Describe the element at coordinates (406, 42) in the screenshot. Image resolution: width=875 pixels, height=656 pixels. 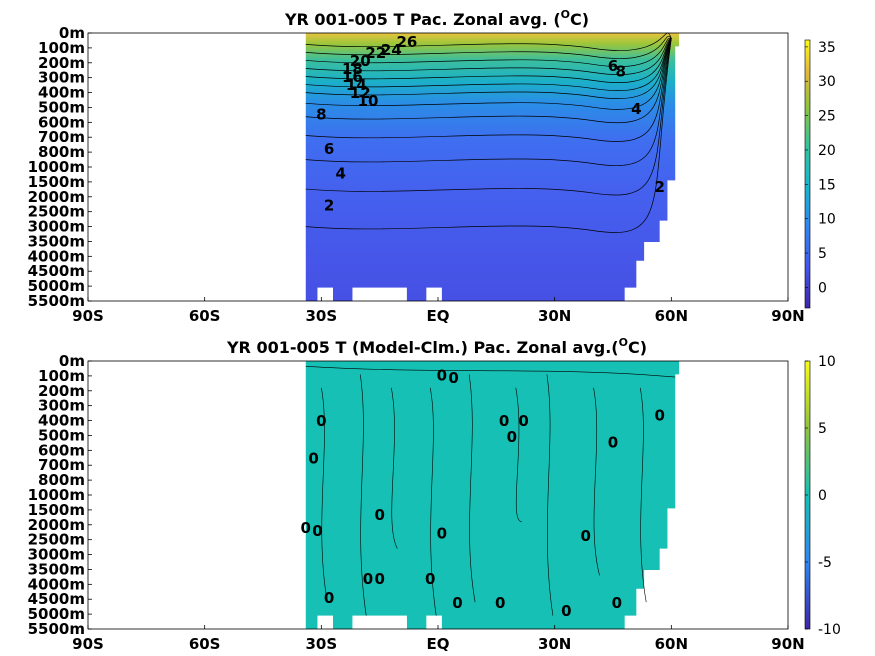
I see `contour-label: 26` at that location.